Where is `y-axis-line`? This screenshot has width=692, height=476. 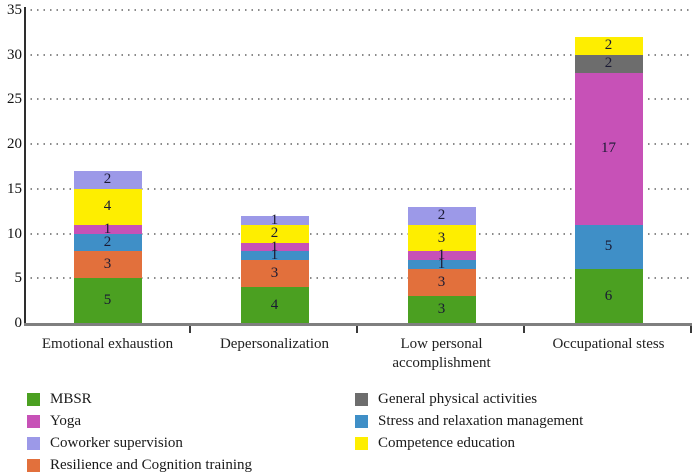 y-axis-line is located at coordinates (25, 165).